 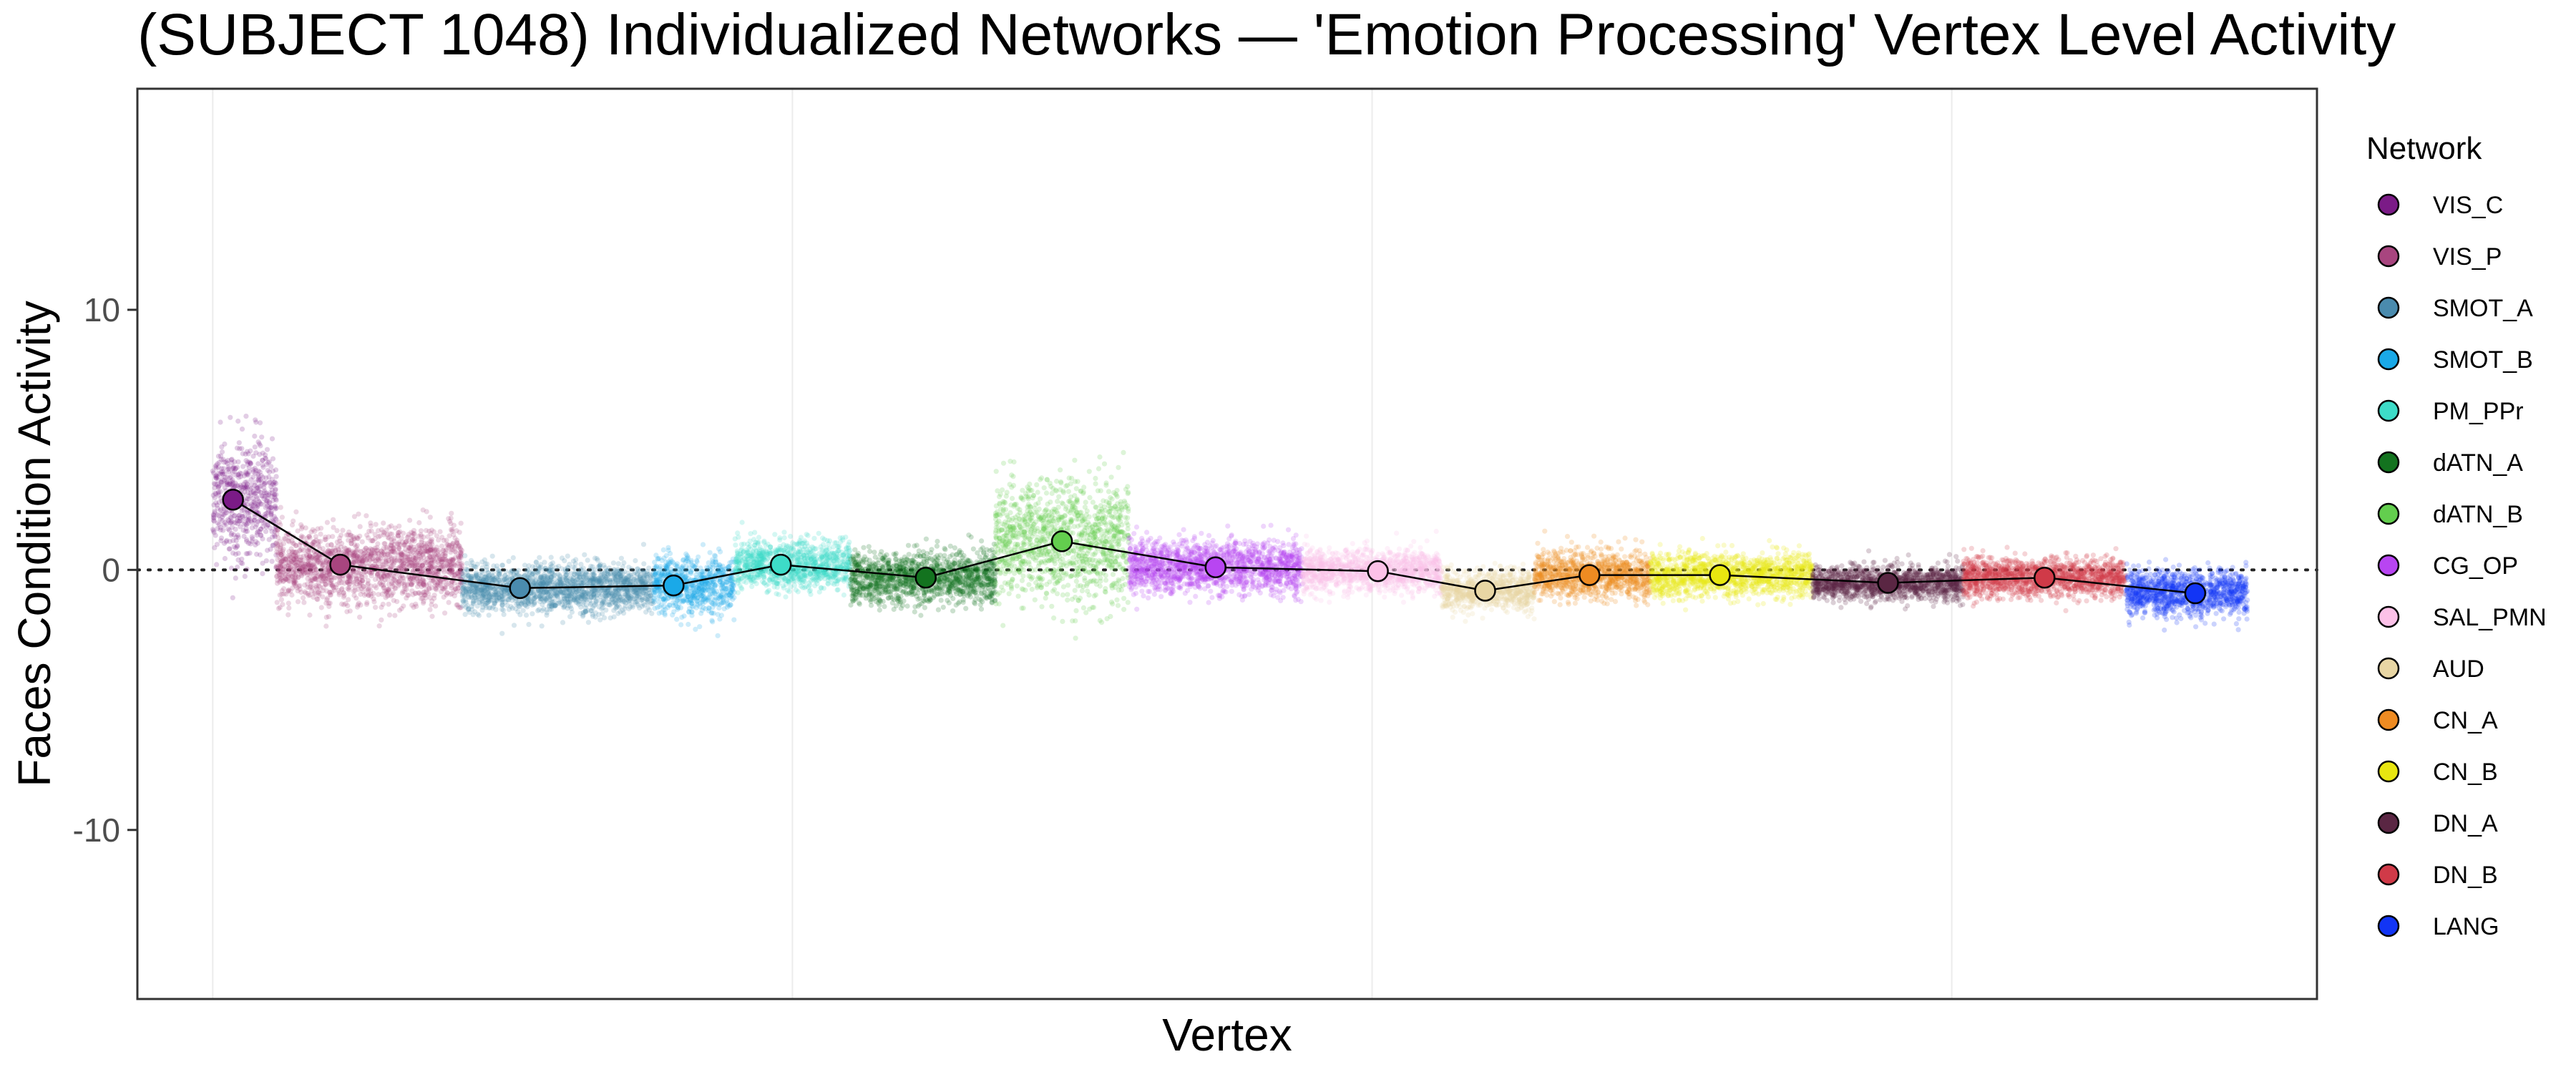 What do you see at coordinates (369, 567) in the screenshot?
I see `scatter-group-VIS_P` at bounding box center [369, 567].